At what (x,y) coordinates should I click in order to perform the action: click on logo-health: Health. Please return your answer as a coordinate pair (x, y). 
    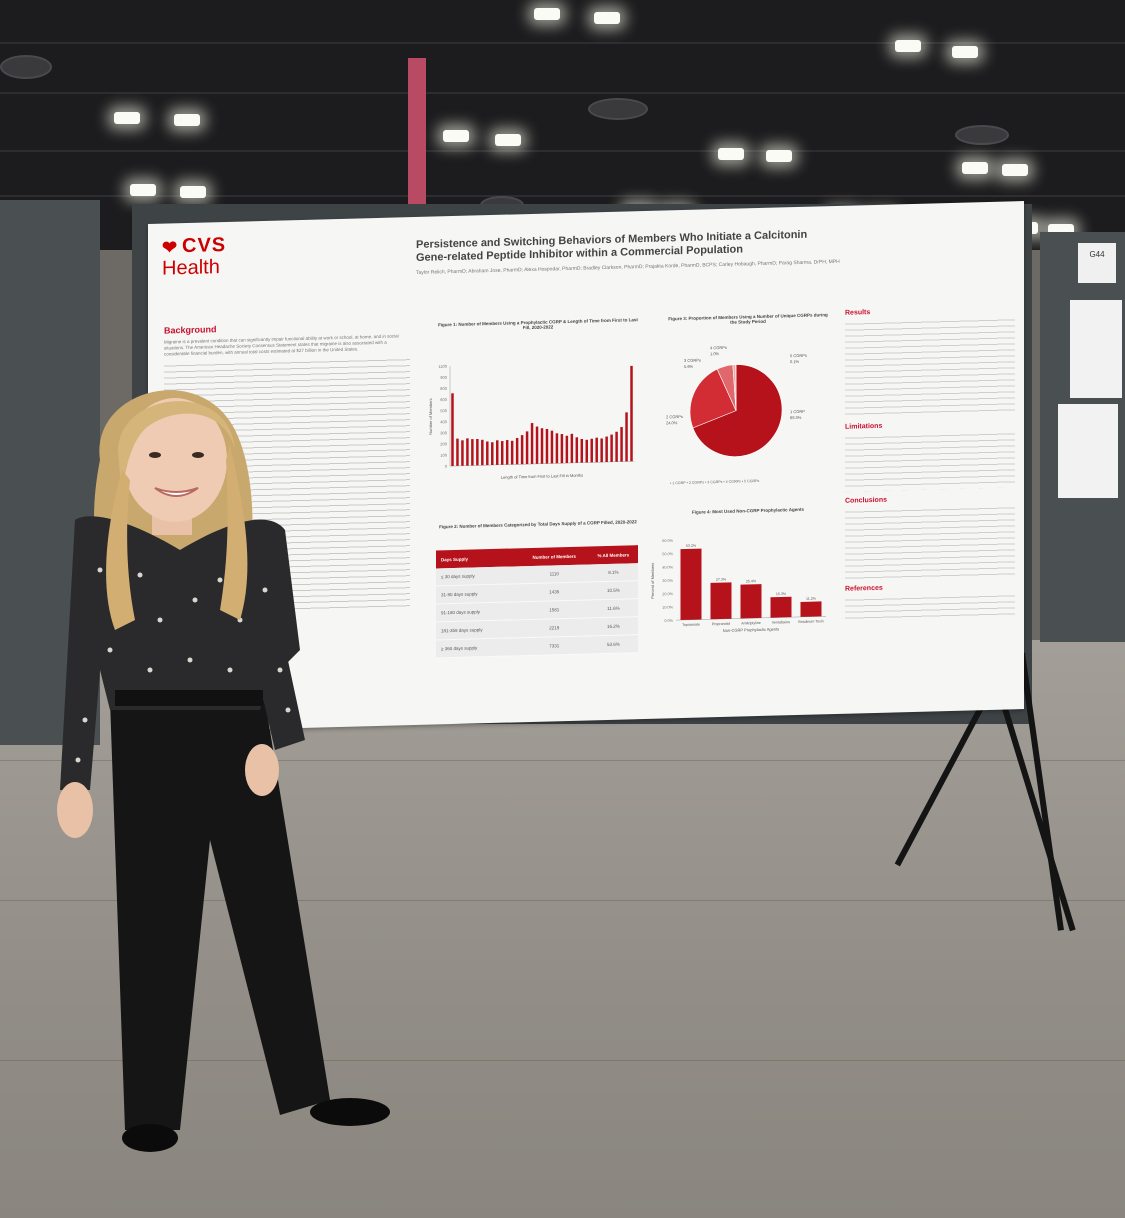
    Looking at the image, I should click on (191, 268).